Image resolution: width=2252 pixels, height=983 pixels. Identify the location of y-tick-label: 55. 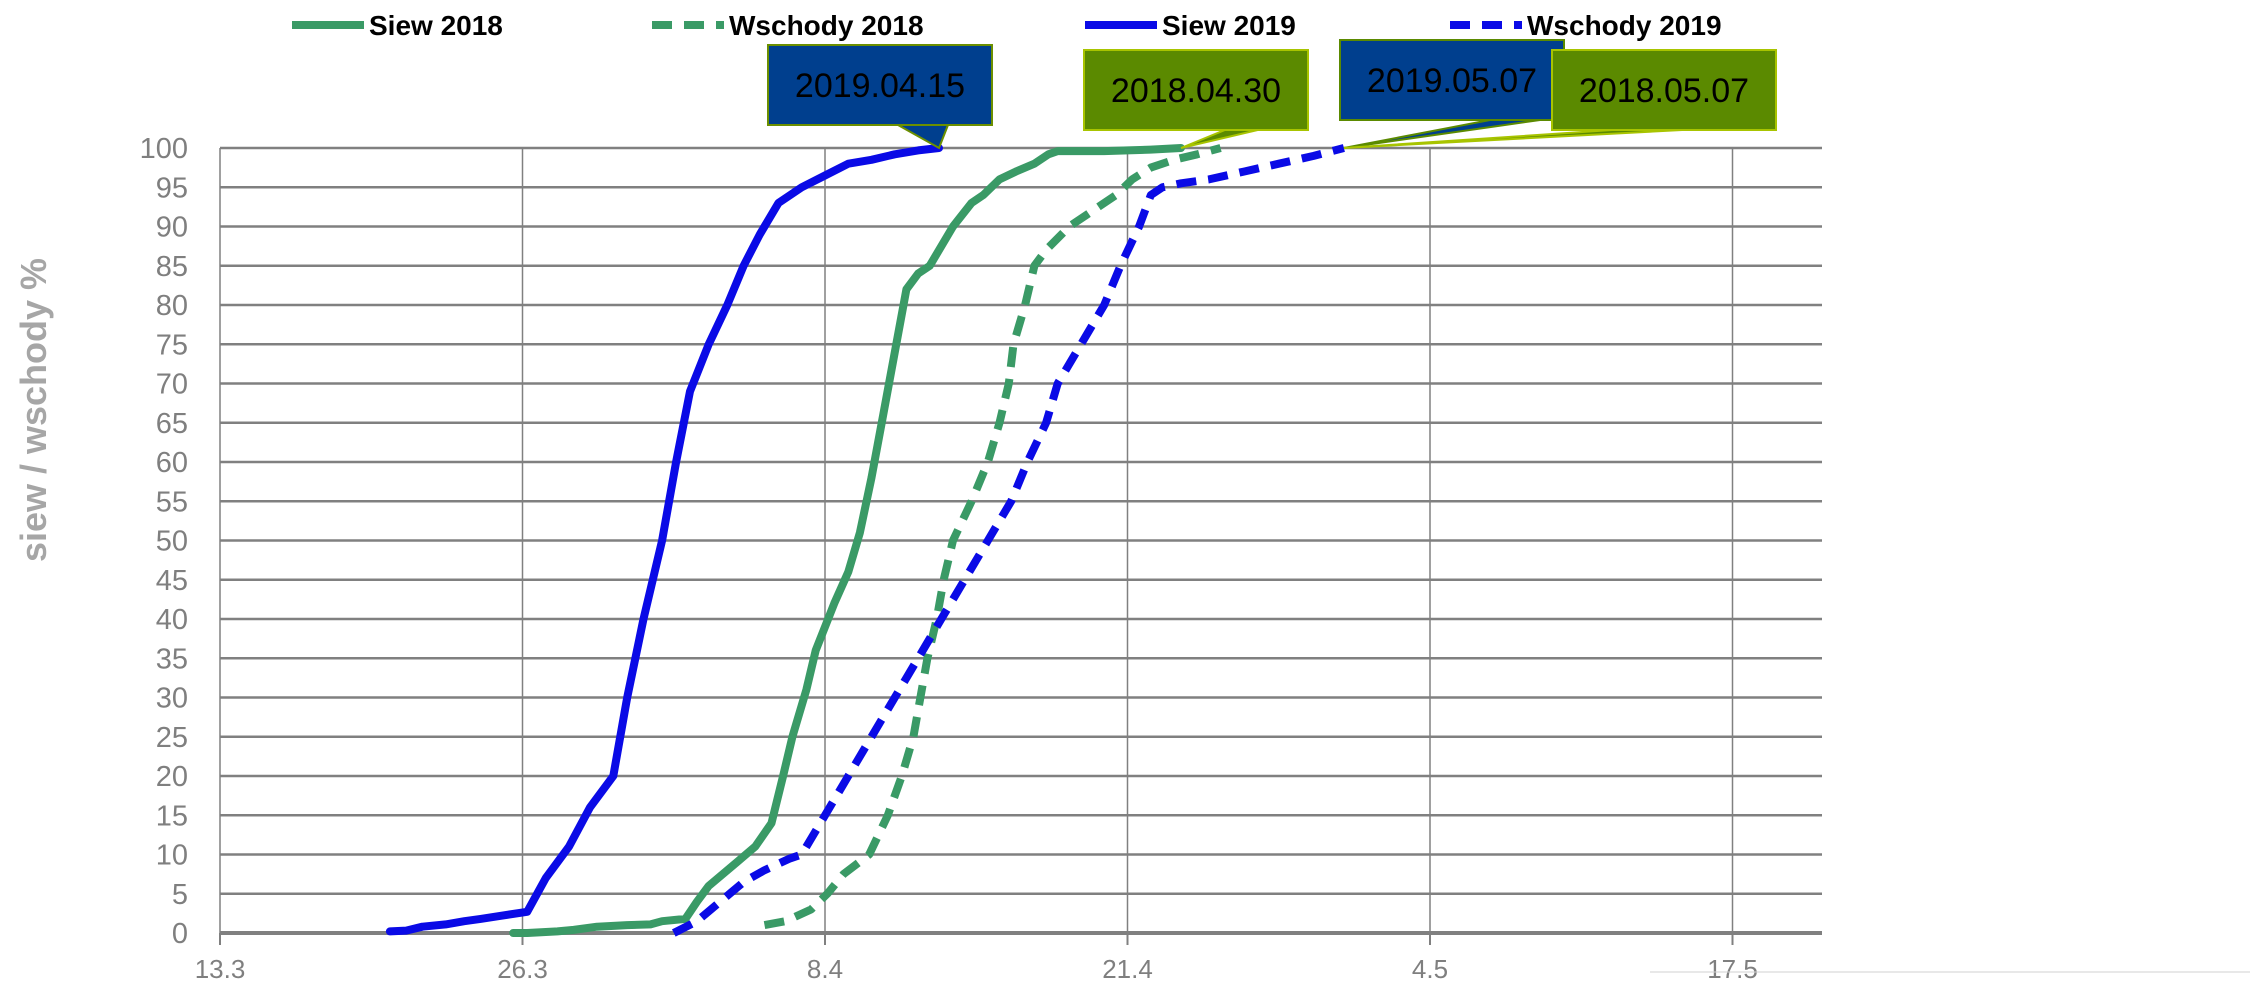
(172, 502).